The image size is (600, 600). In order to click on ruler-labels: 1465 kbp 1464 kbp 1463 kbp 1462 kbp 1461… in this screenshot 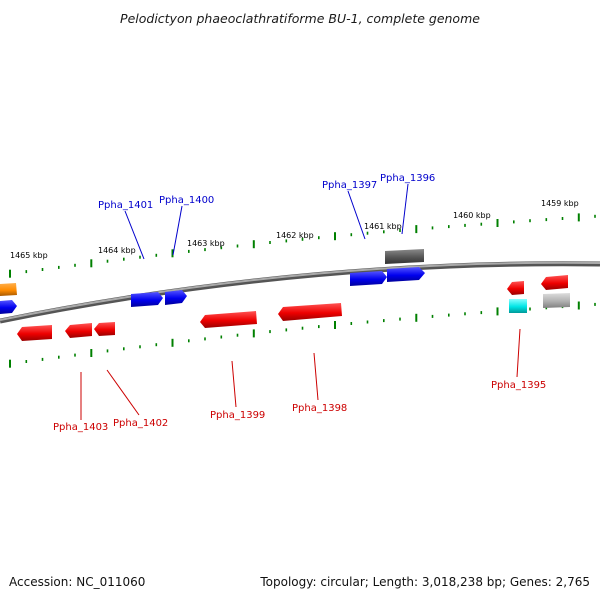, I will do `click(294, 229)`.